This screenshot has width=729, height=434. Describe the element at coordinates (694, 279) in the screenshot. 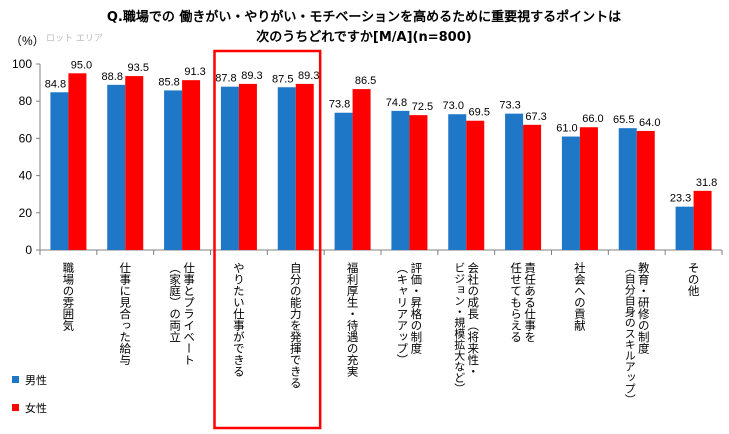

I see `category-label: その他` at that location.